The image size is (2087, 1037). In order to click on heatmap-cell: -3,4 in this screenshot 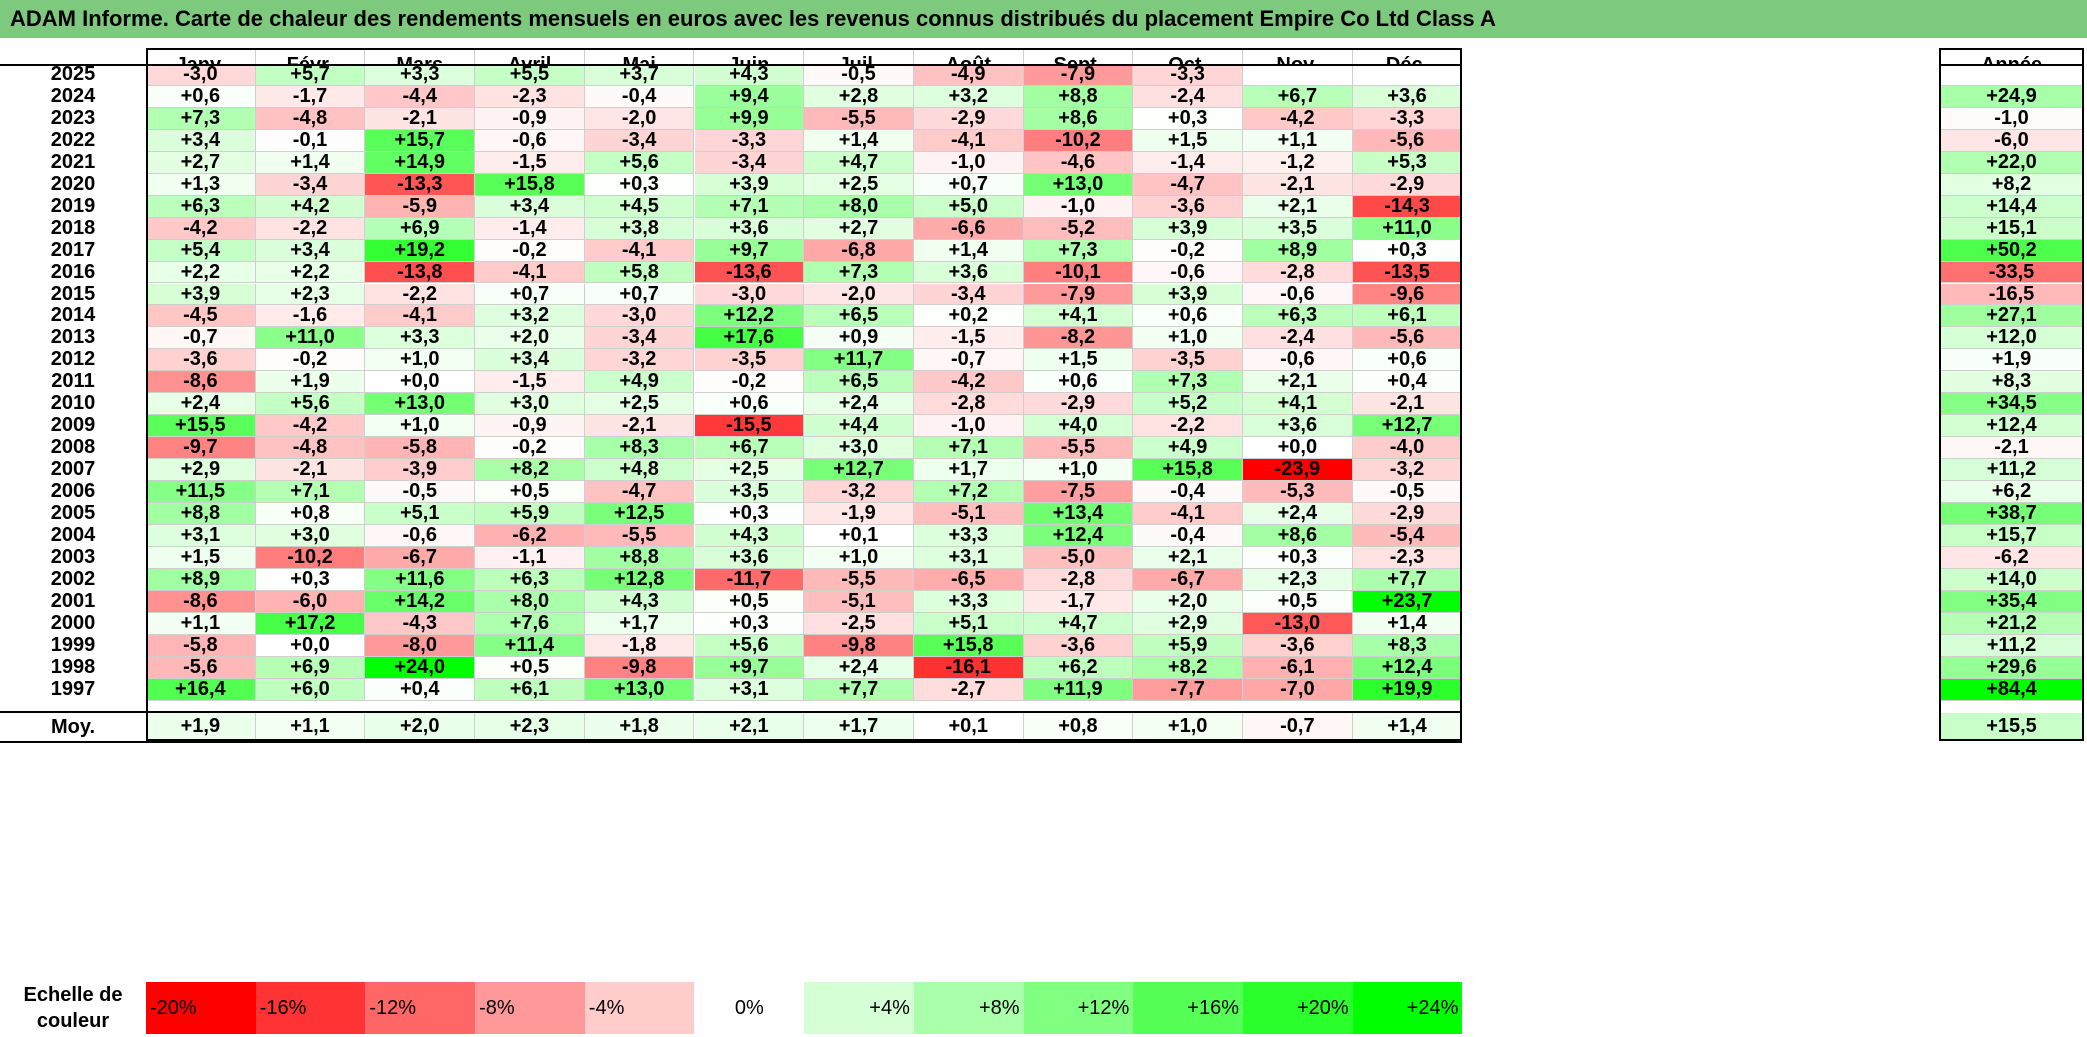, I will do `click(639, 338)`.